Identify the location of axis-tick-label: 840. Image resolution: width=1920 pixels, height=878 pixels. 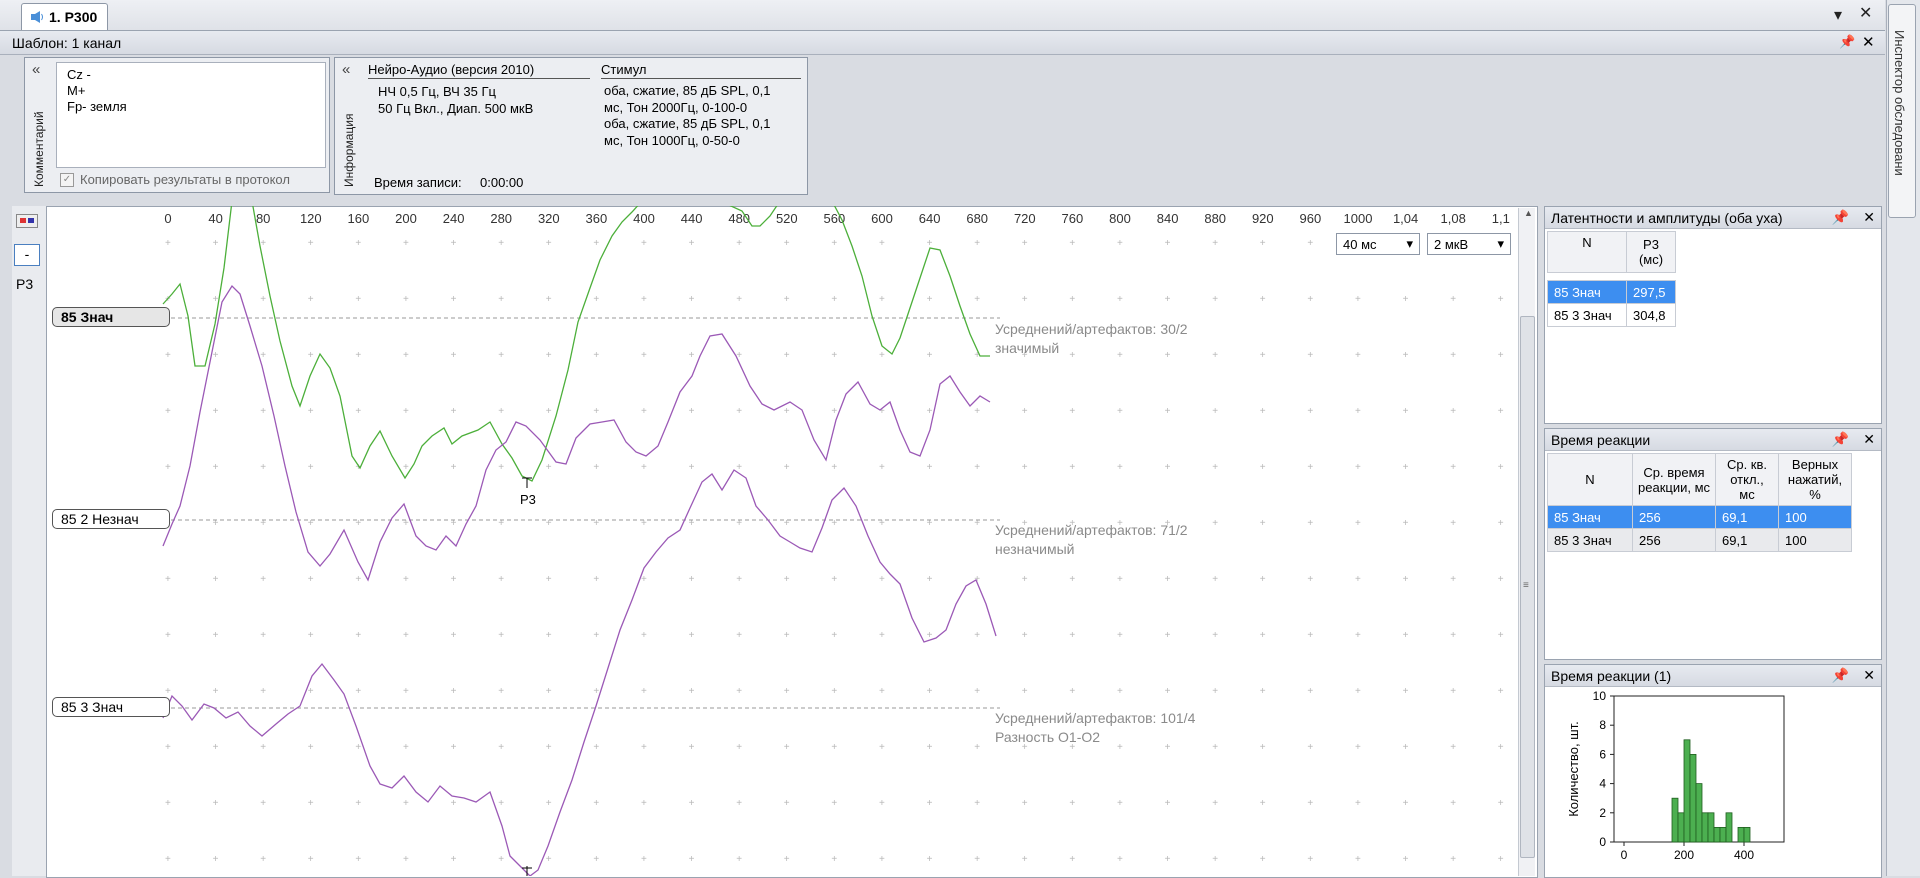
(1168, 218).